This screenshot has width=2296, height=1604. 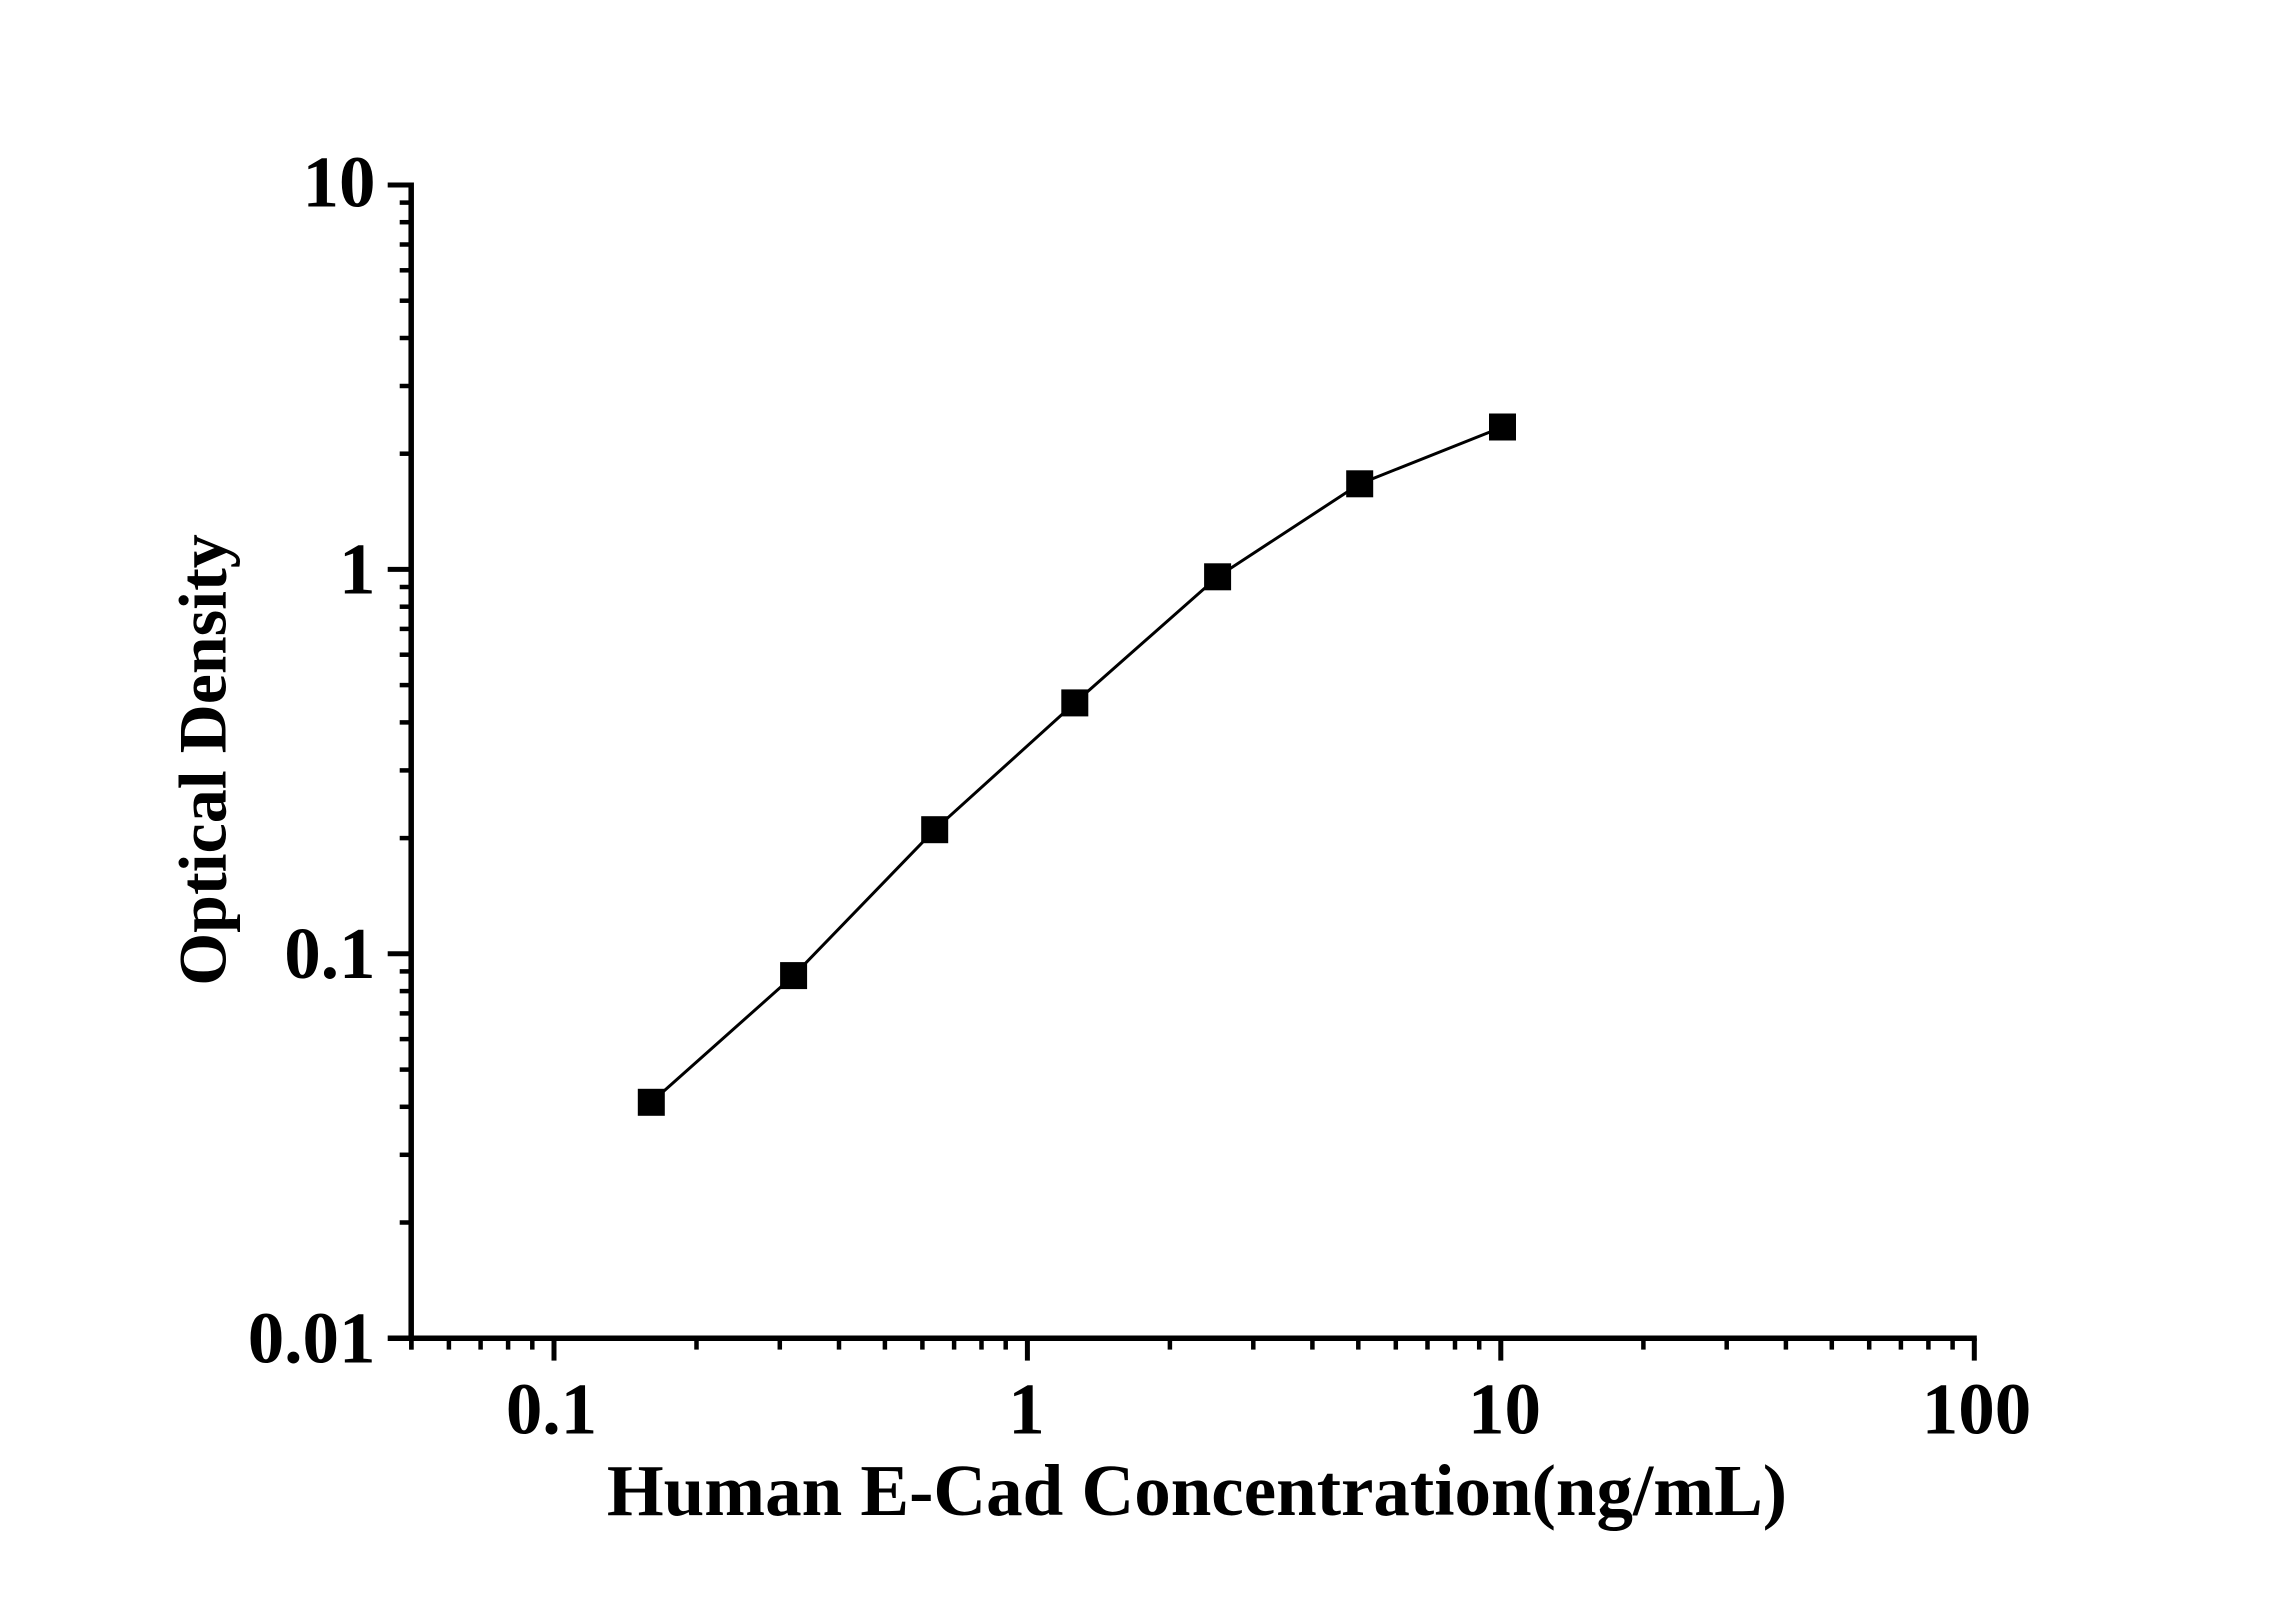 I want to click on svg-text: 0.01, so click(x=312, y=1337).